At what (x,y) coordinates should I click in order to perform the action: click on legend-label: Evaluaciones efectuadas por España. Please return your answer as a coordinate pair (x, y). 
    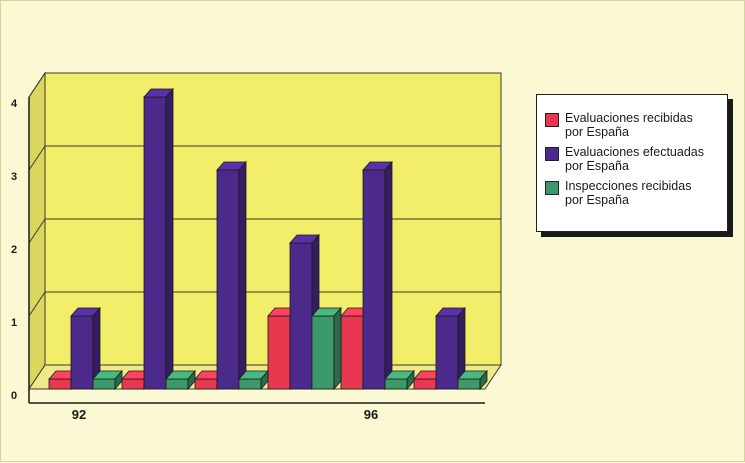
    Looking at the image, I should click on (634, 159).